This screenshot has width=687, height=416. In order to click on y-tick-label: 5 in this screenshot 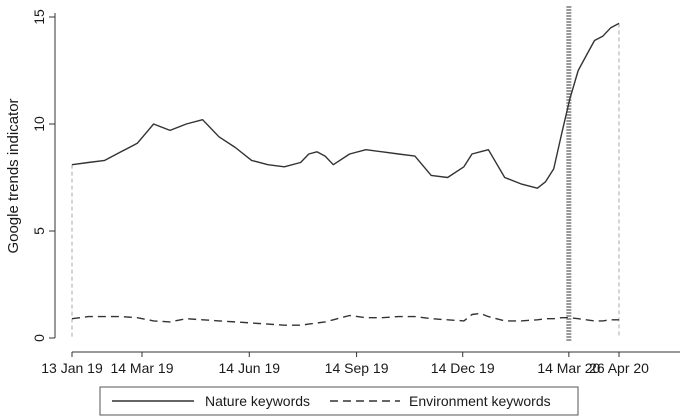, I will do `click(39, 231)`.